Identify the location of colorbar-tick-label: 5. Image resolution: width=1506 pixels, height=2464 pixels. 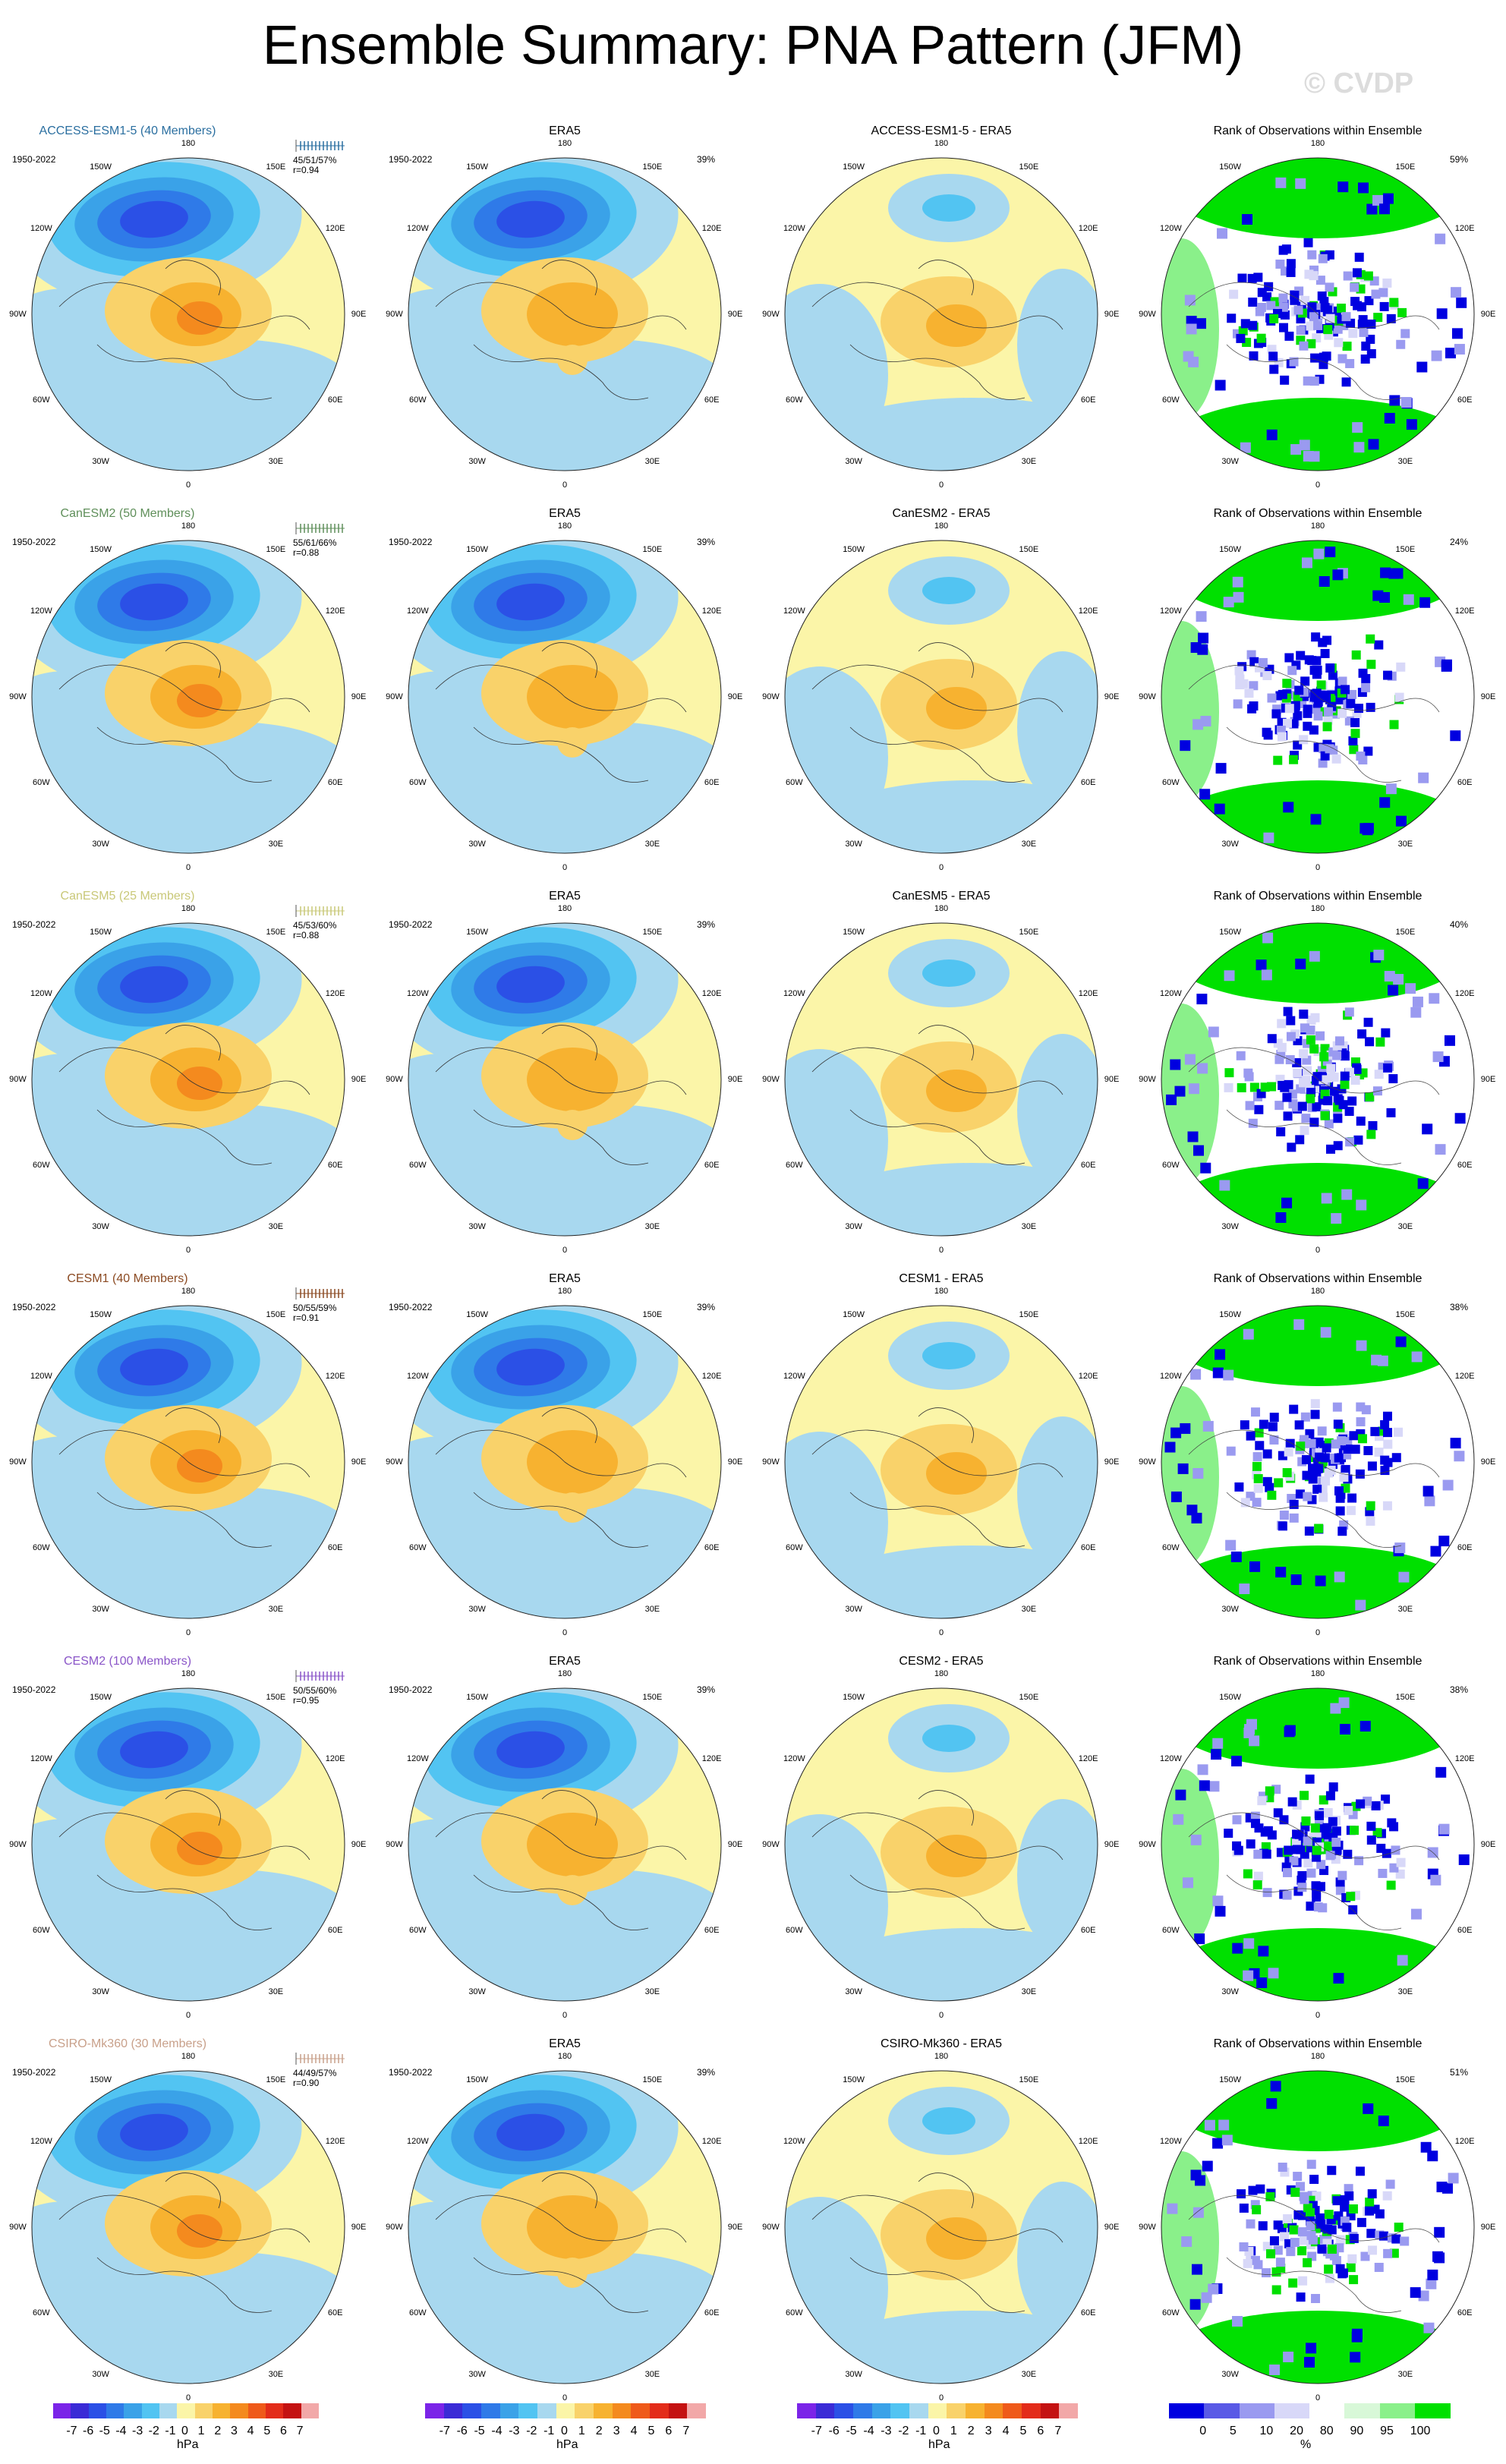
(267, 2431).